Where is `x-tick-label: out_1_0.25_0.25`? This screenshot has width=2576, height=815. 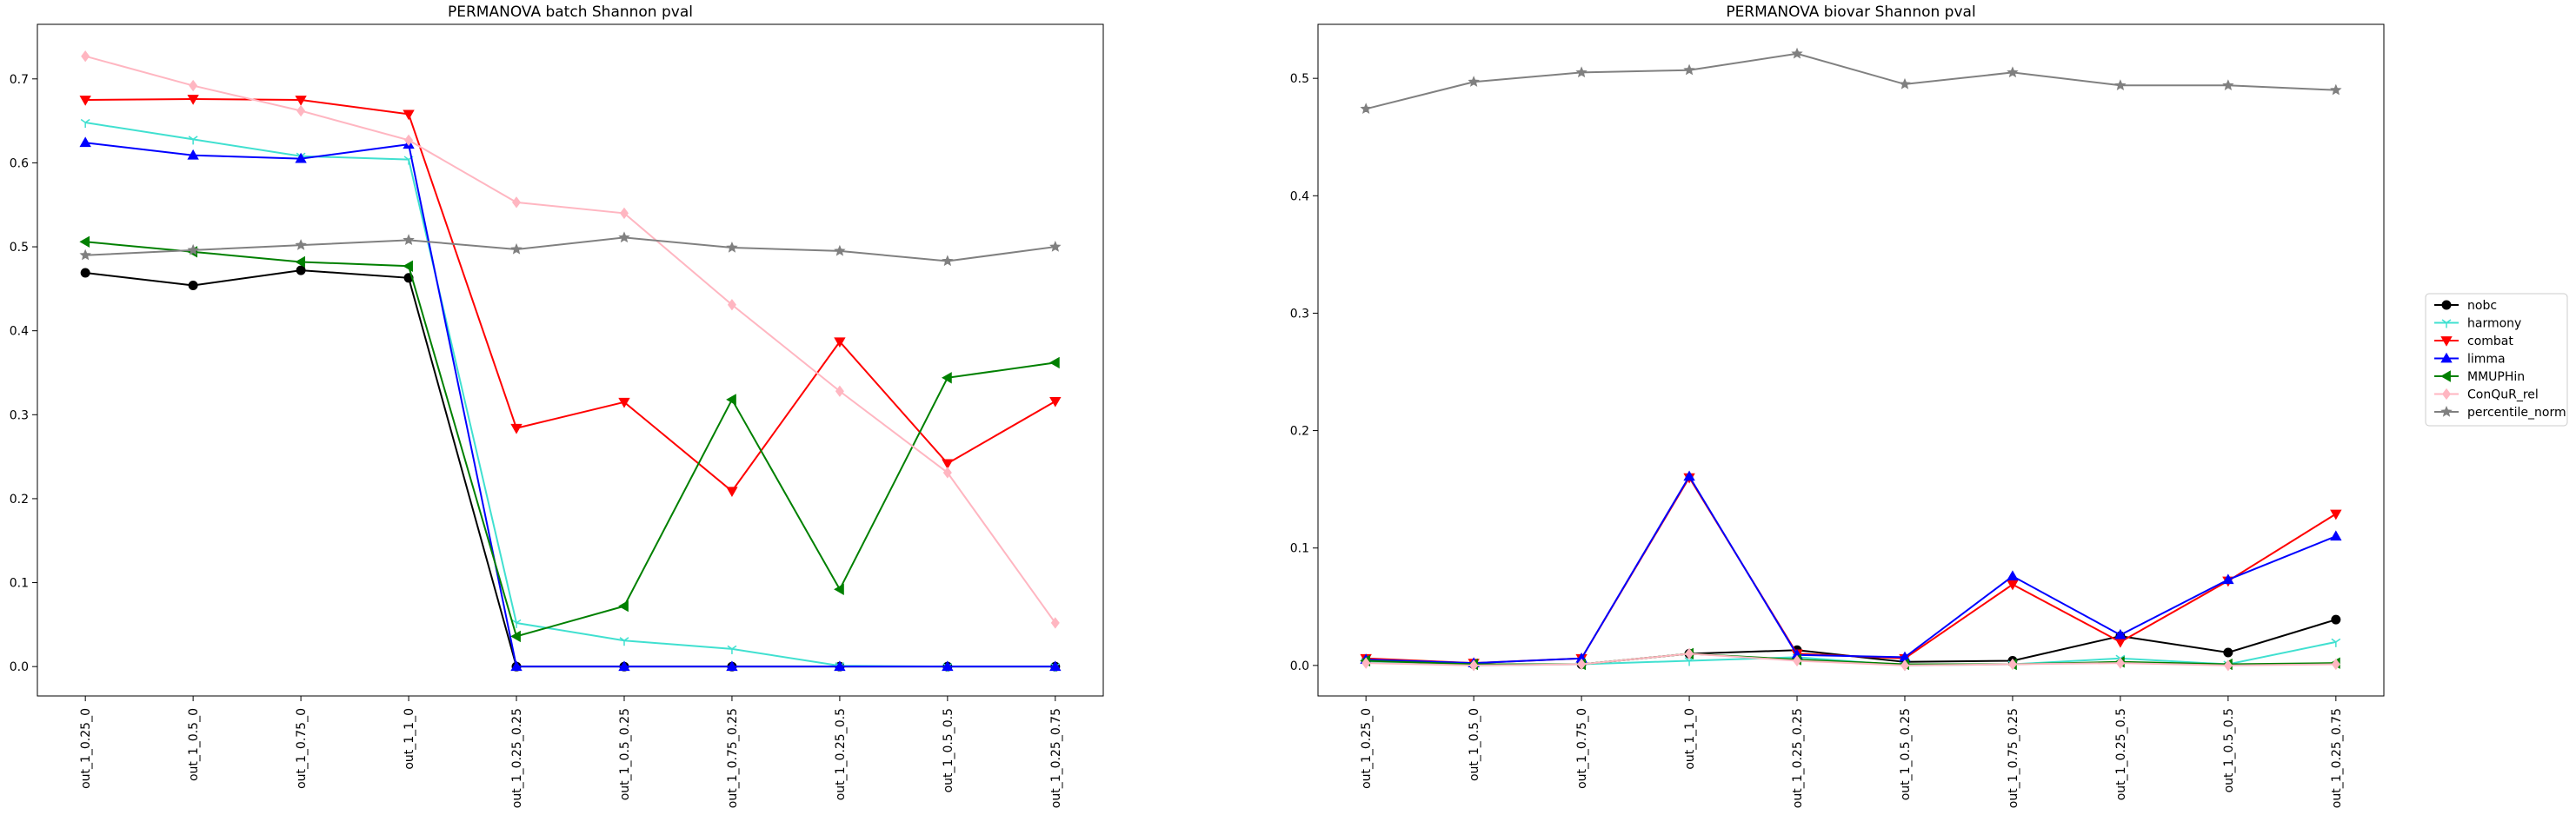 x-tick-label: out_1_0.25_0.25 is located at coordinates (1798, 758).